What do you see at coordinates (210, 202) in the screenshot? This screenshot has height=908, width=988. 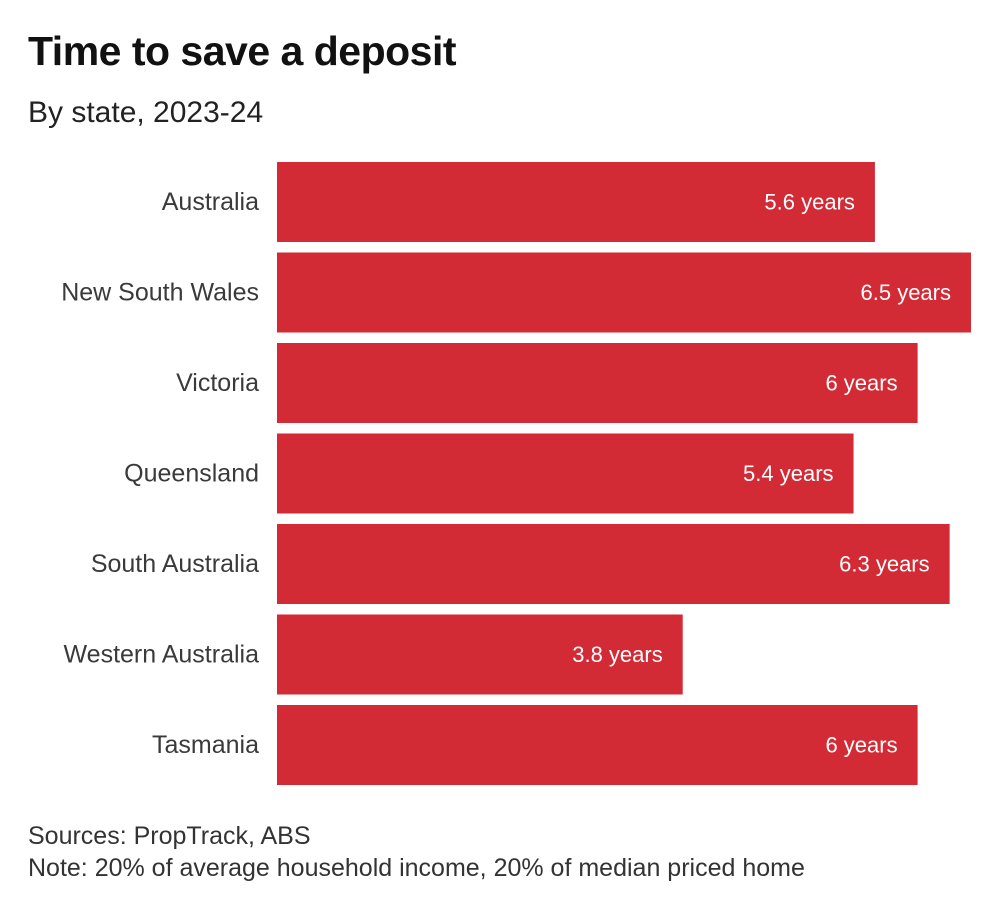 I see `category-label: Australia` at bounding box center [210, 202].